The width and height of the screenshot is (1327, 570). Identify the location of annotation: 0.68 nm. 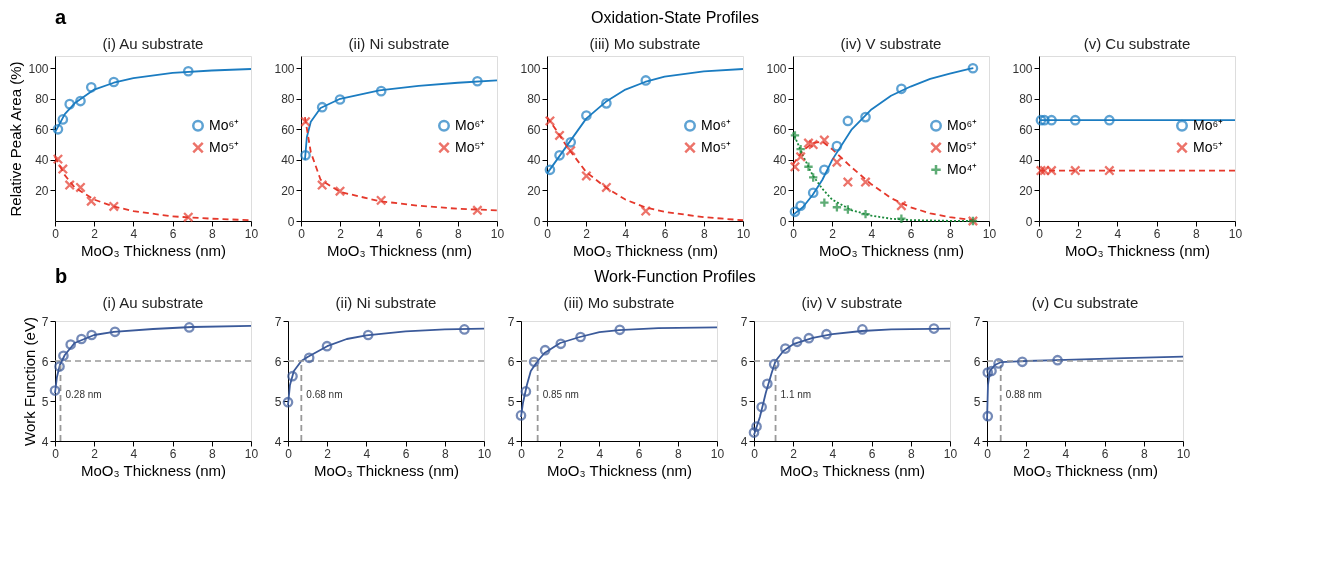
(324, 395).